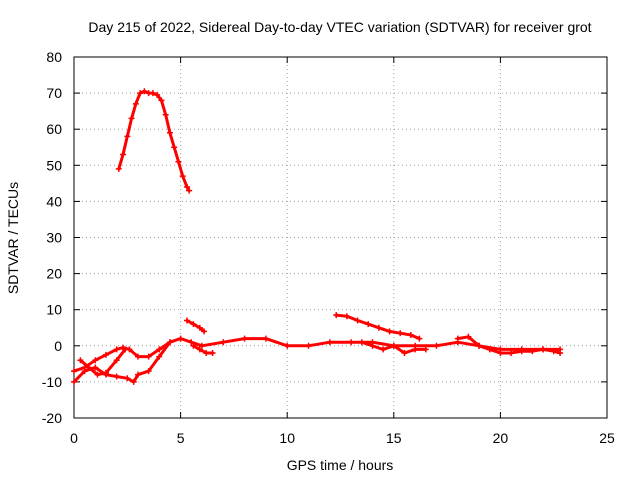 This screenshot has width=640, height=480. I want to click on y-tick-label: -10, so click(52, 382).